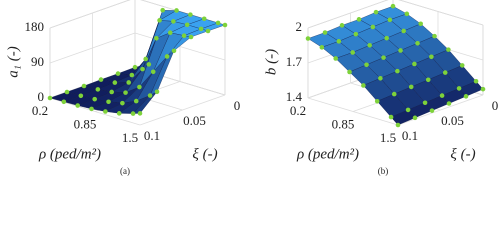 This screenshot has height=240, width=500. What do you see at coordinates (294, 61) in the screenshot?
I see `z-tick-label: 1.7` at bounding box center [294, 61].